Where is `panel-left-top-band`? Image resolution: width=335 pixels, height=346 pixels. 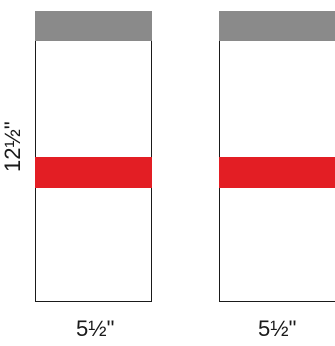 panel-left-top-band is located at coordinates (93, 26).